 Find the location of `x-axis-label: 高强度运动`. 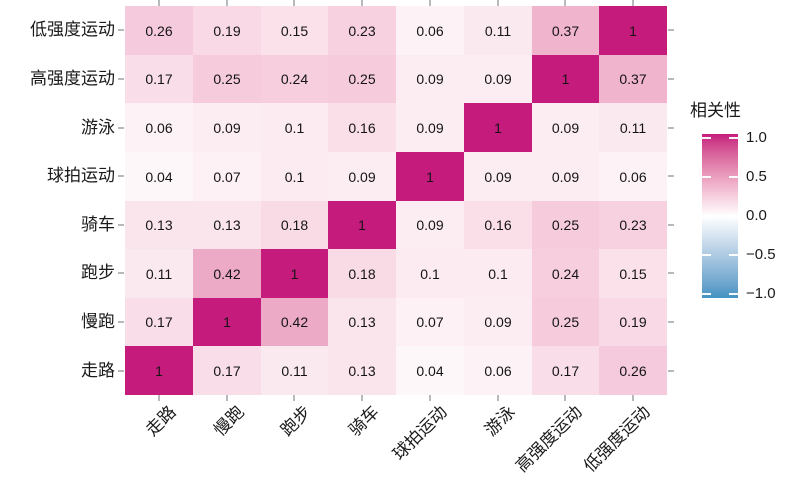

x-axis-label: 高强度运动 is located at coordinates (549, 439).